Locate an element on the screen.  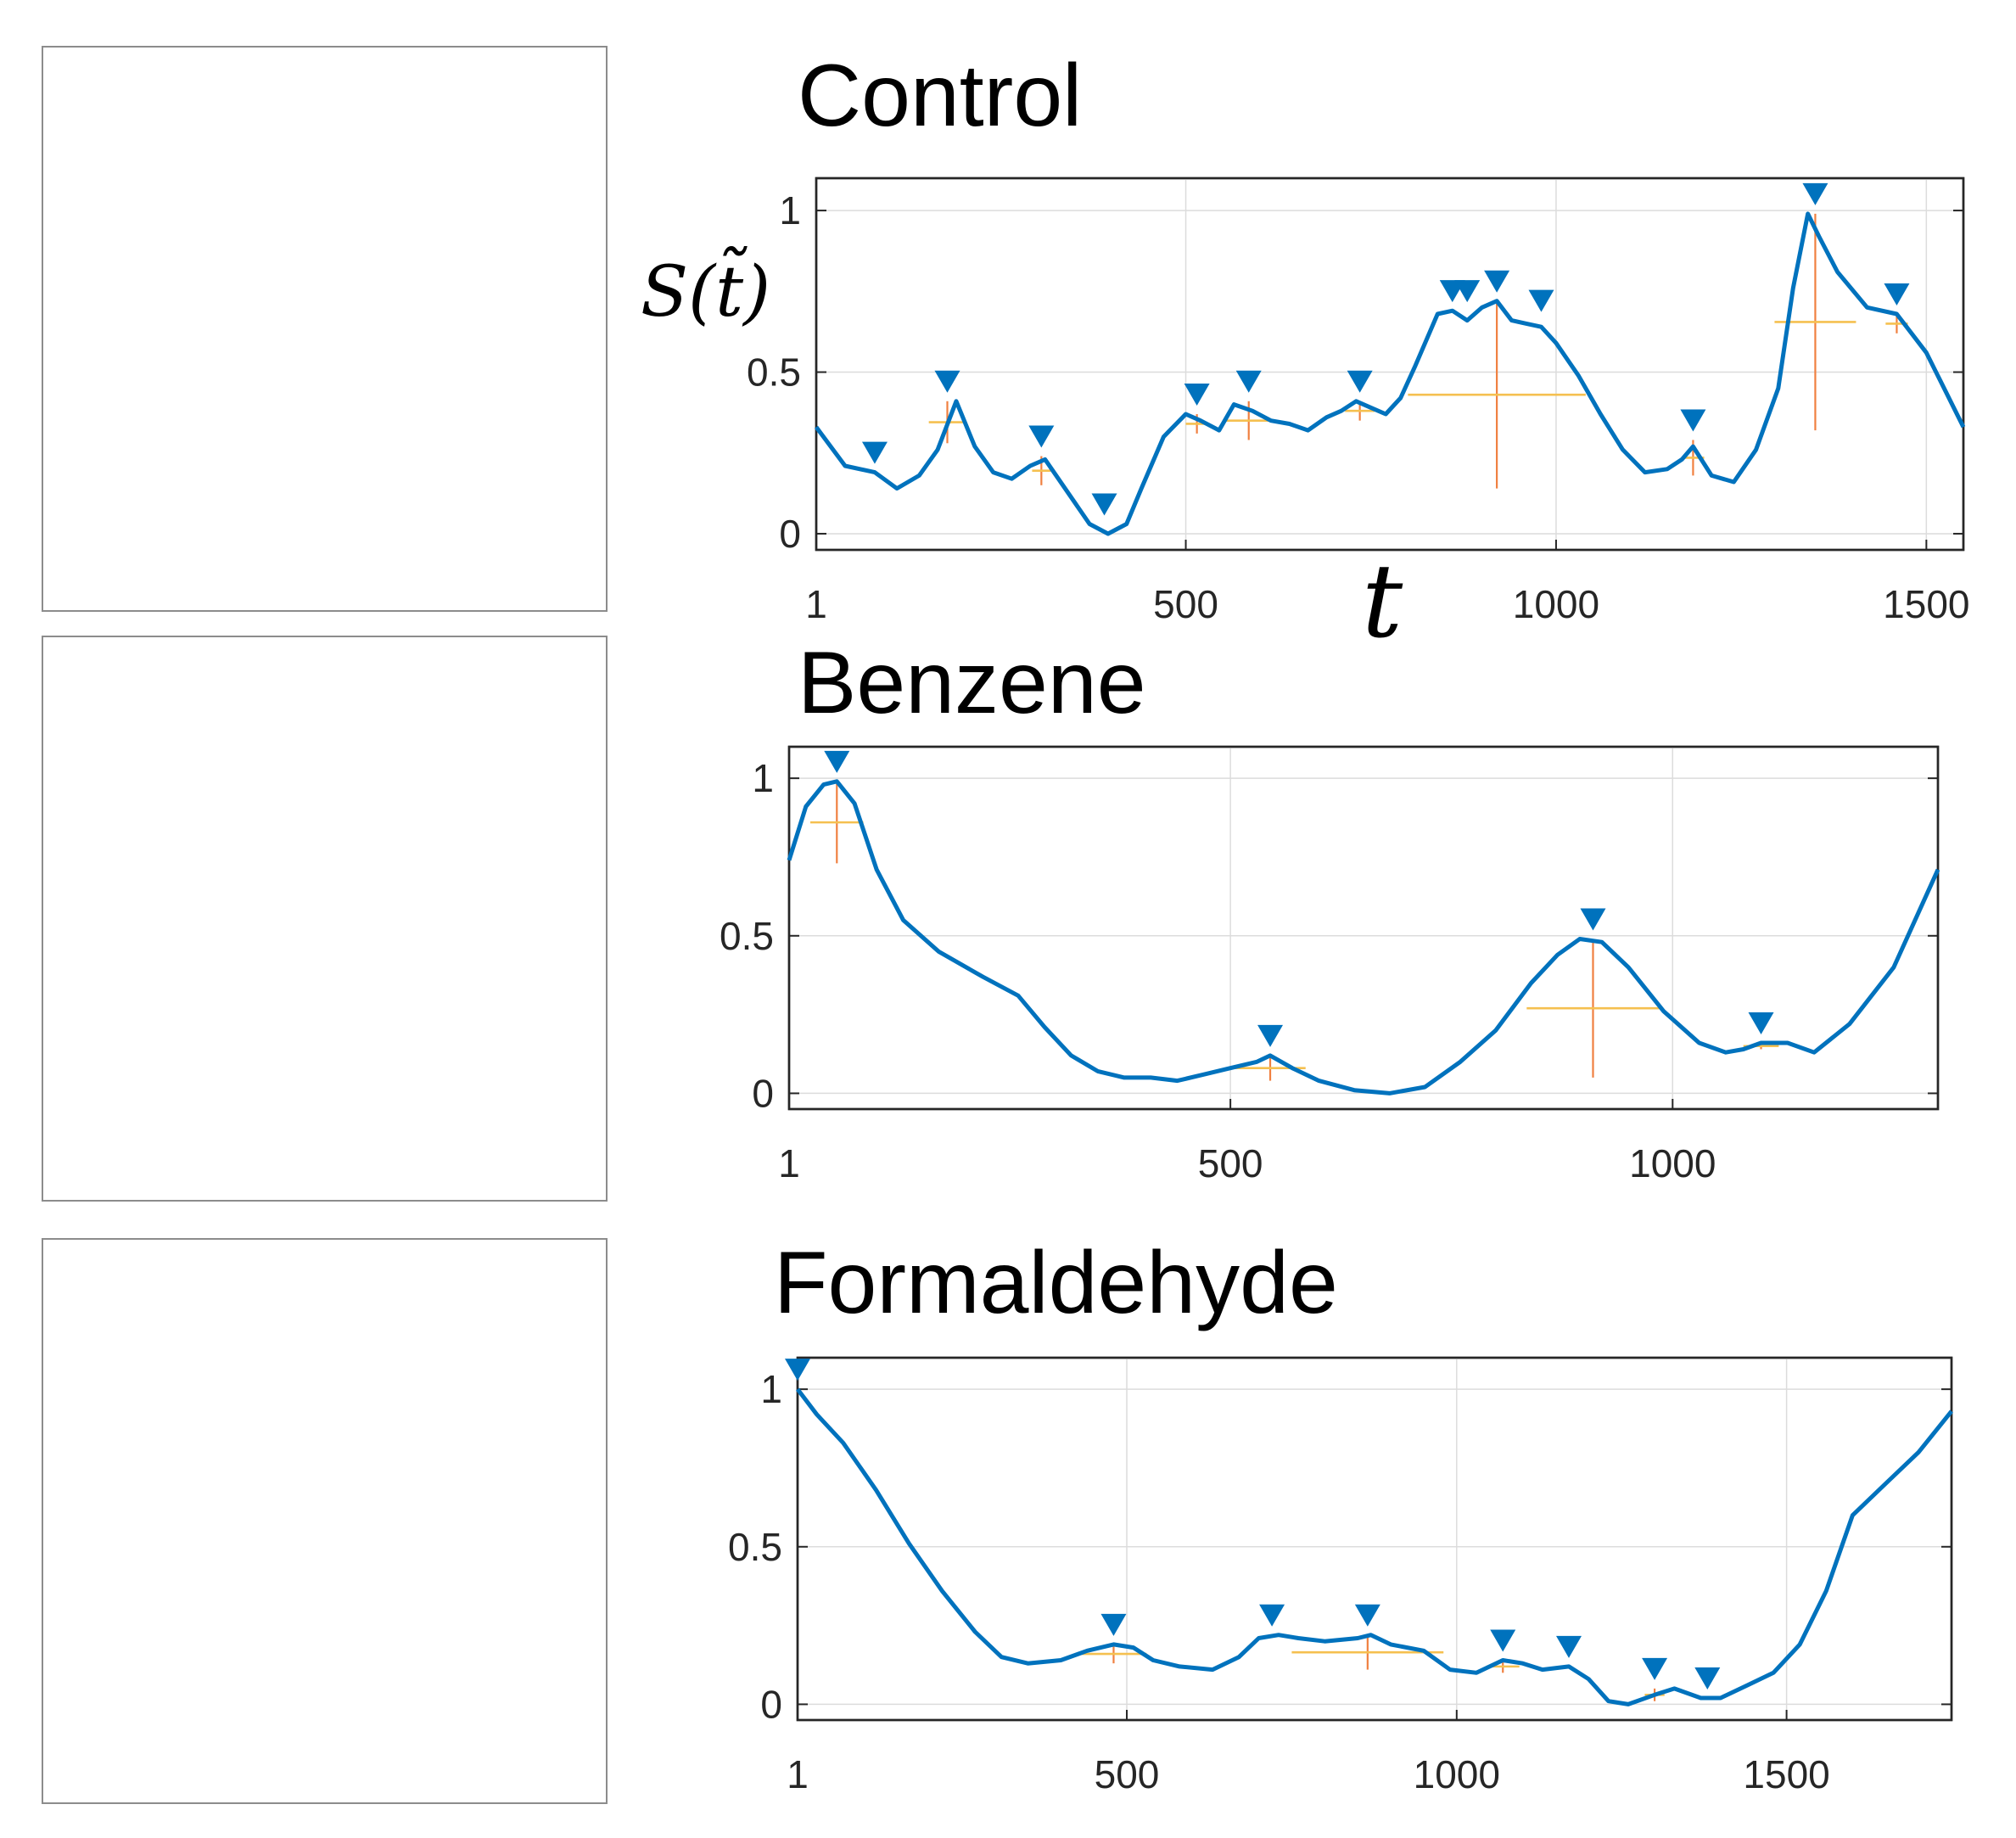
chart-benzene: 1 500 1000 0 0.5 1 is located at coordinates (1330, 965).